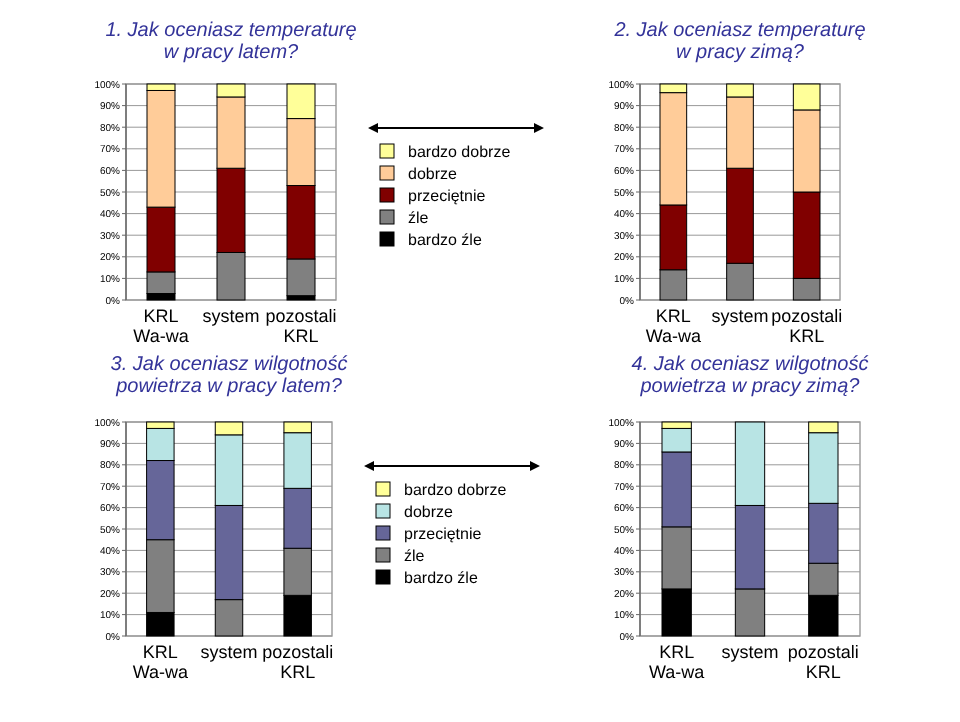 Image resolution: width=960 pixels, height=722 pixels. Describe the element at coordinates (229, 376) in the screenshot. I see `chart-title: 3. Jak oceniasz wilgotność powietrza w pracy latem?` at that location.